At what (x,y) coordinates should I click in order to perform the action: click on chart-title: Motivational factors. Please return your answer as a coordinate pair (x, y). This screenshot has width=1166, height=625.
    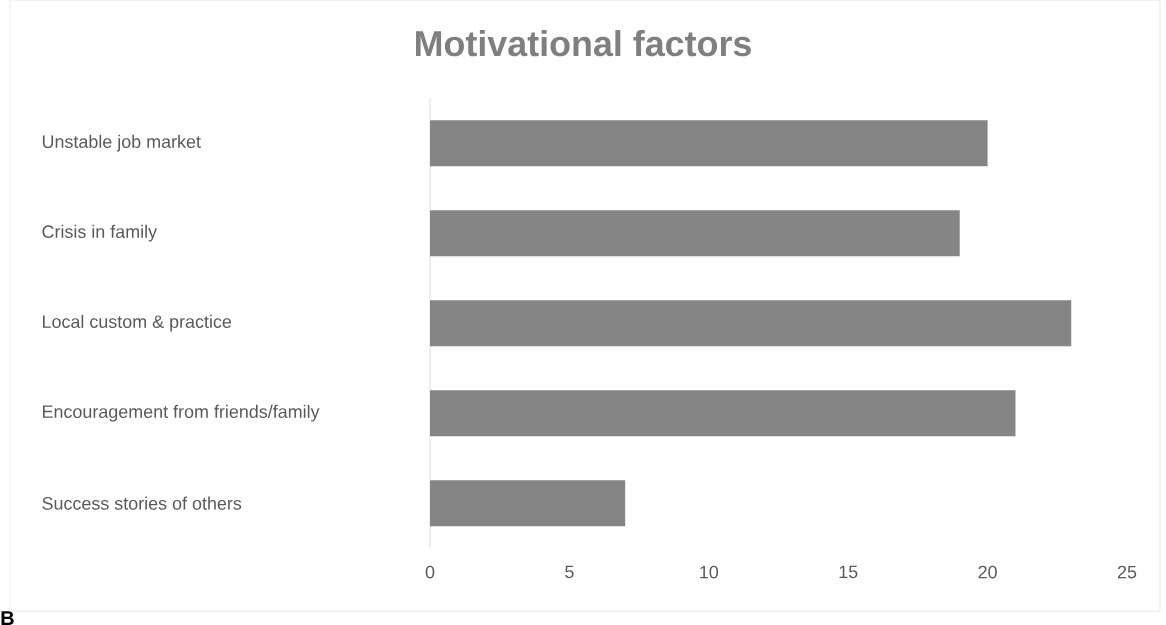
    Looking at the image, I should click on (583, 43).